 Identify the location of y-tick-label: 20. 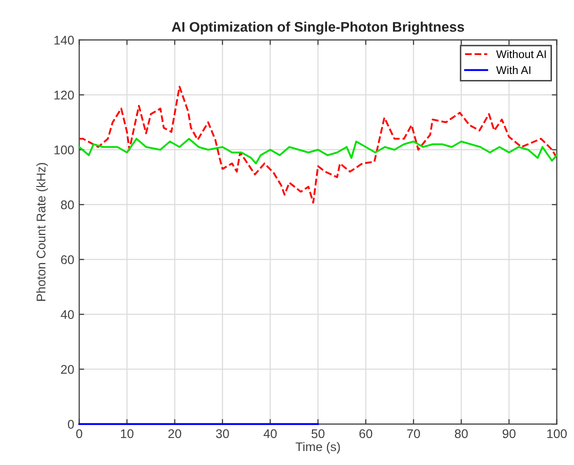
(67, 369).